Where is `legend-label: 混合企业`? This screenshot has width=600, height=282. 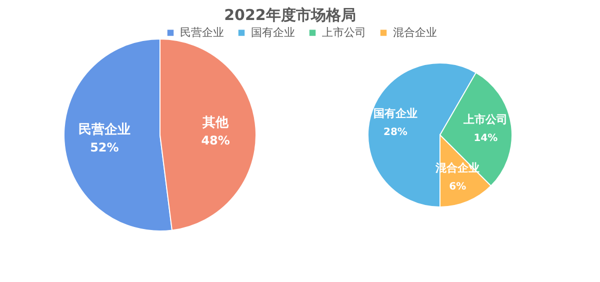 legend-label: 混合企业 is located at coordinates (415, 32).